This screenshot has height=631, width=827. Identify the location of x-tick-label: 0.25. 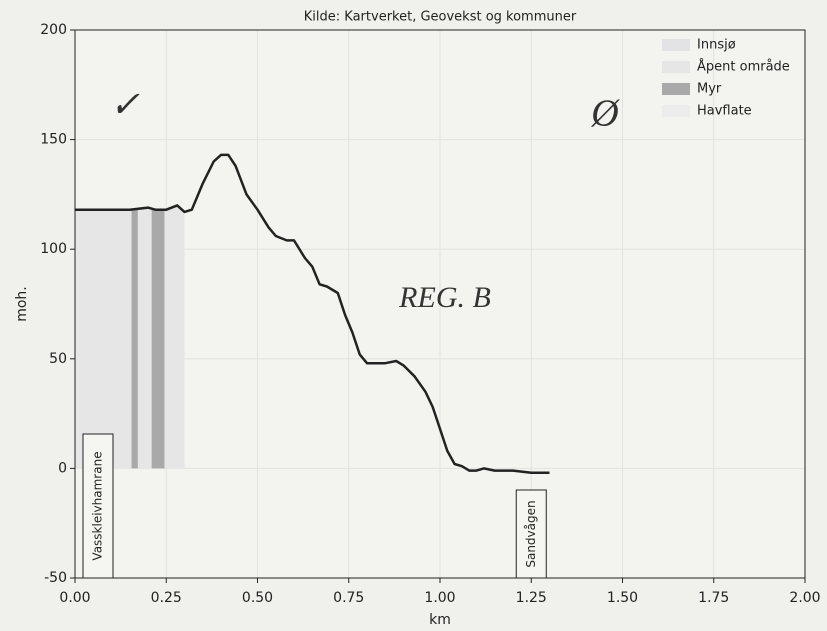
(166, 598).